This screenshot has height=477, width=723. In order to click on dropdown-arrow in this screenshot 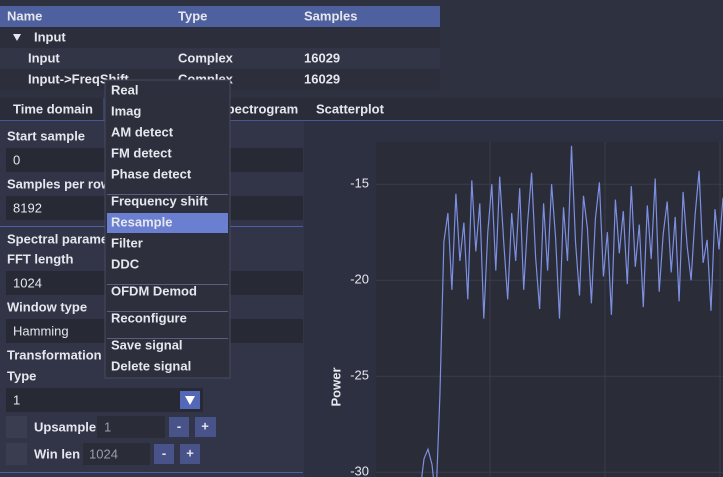, I will do `click(190, 400)`.